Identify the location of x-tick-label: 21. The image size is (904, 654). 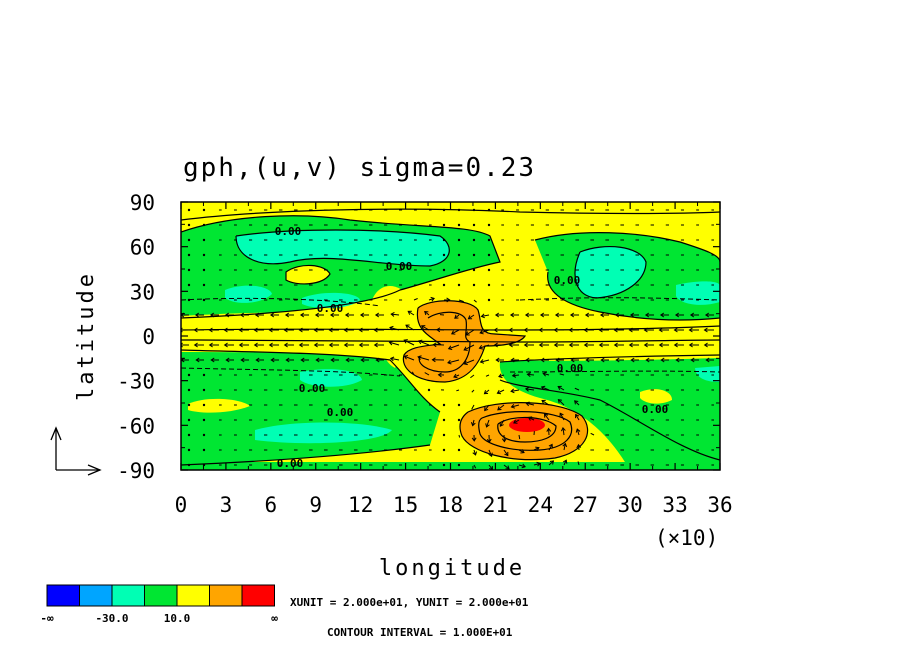
(495, 505).